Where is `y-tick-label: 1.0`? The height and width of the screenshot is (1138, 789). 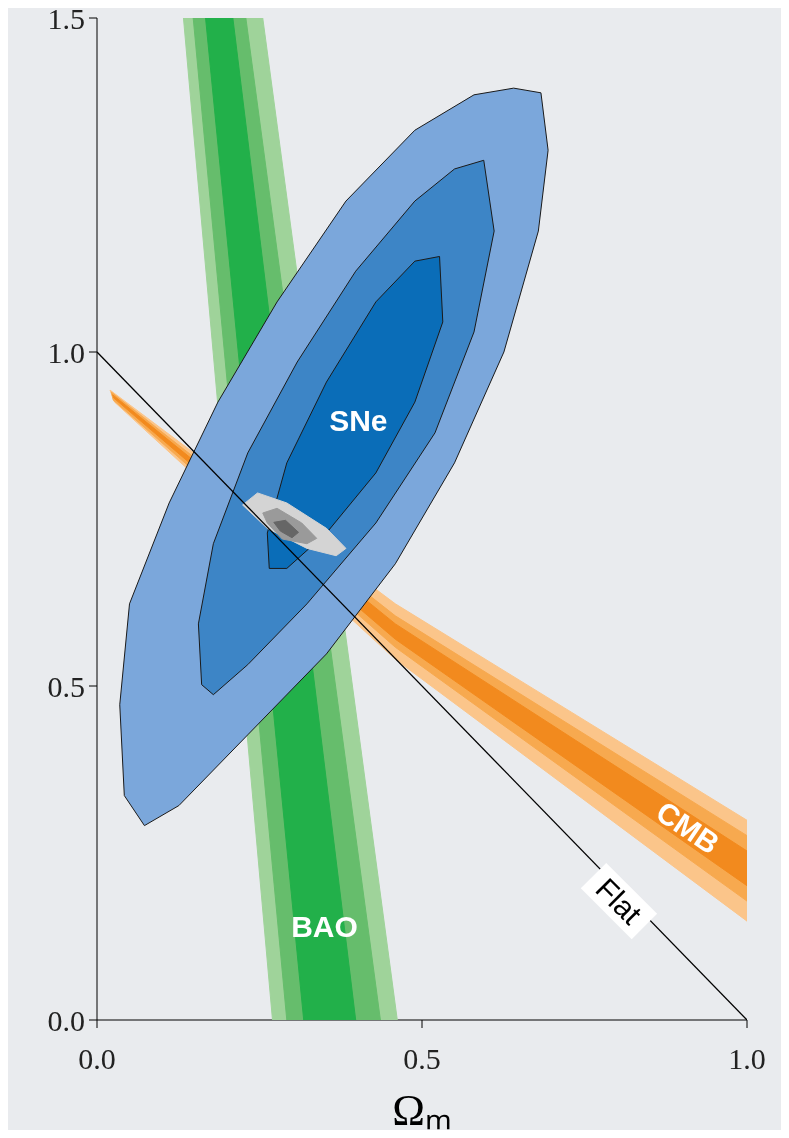 y-tick-label: 1.0 is located at coordinates (66, 352).